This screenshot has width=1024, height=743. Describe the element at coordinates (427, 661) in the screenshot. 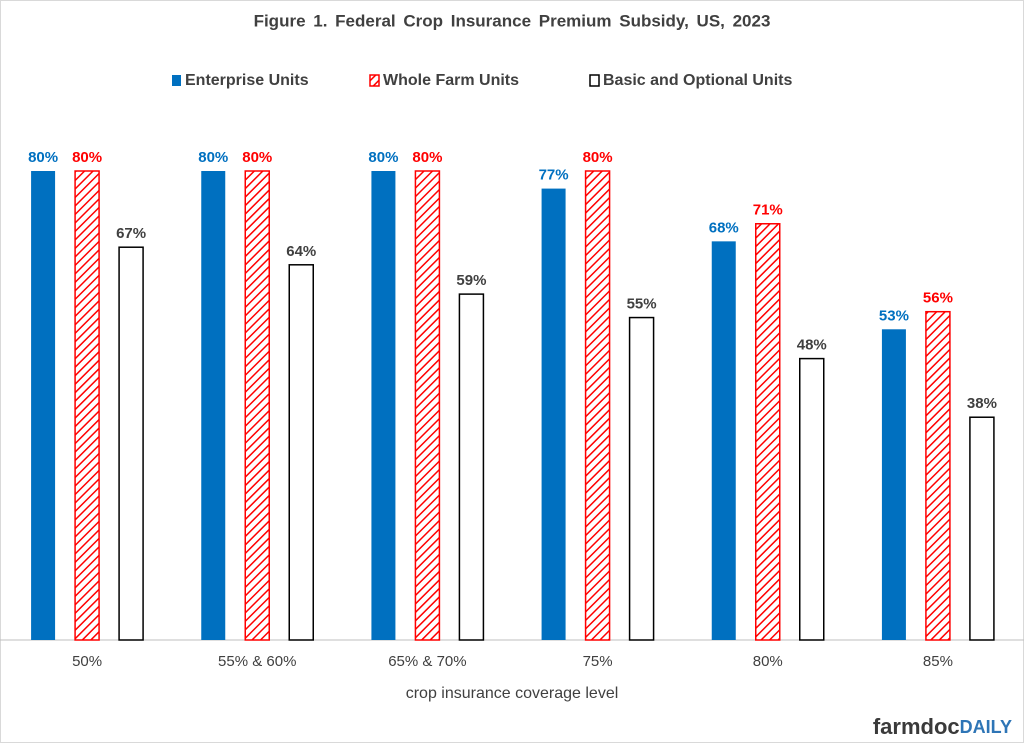

I see `x-tick-label: 65% & 70%` at that location.